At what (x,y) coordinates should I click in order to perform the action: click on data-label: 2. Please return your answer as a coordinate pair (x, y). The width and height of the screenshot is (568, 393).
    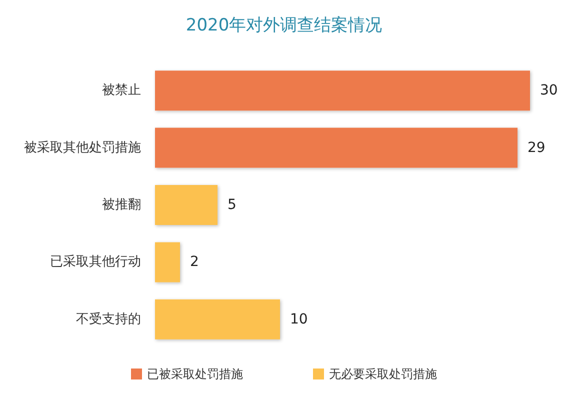
    Looking at the image, I should click on (194, 262).